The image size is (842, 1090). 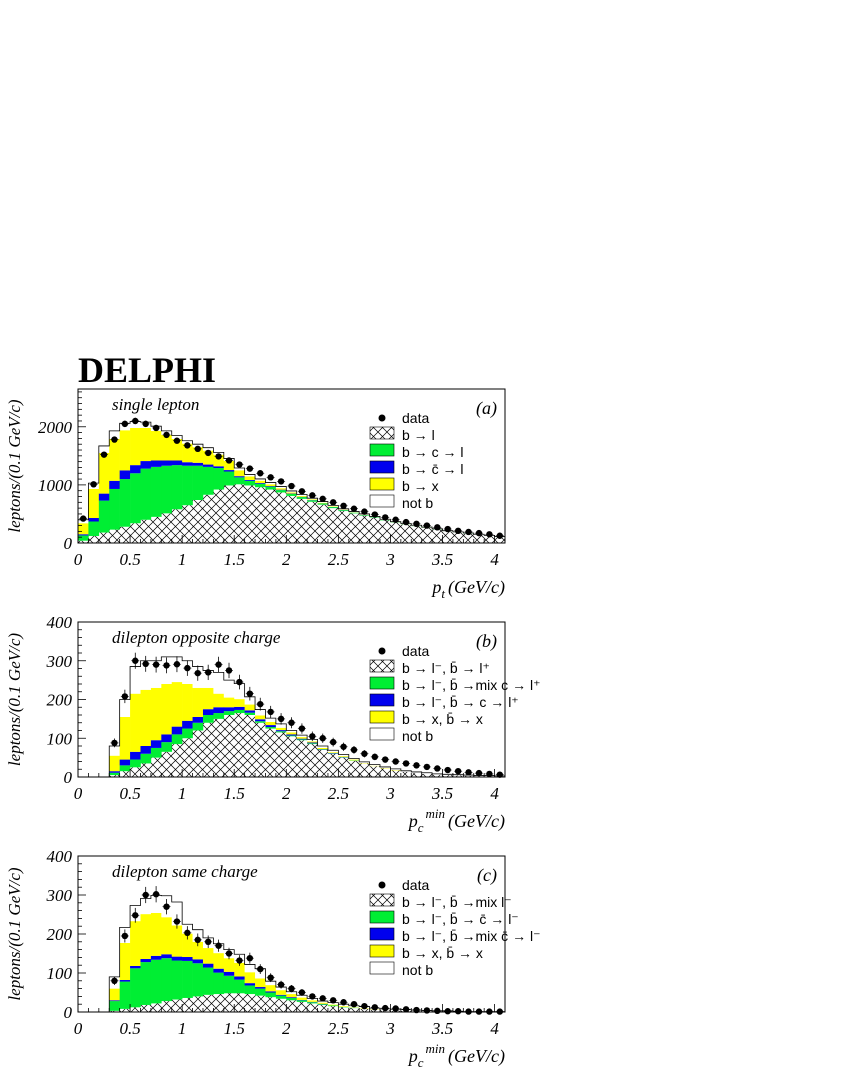 What do you see at coordinates (344, 756) in the screenshot?
I see `bar-b-s3-b22` at bounding box center [344, 756].